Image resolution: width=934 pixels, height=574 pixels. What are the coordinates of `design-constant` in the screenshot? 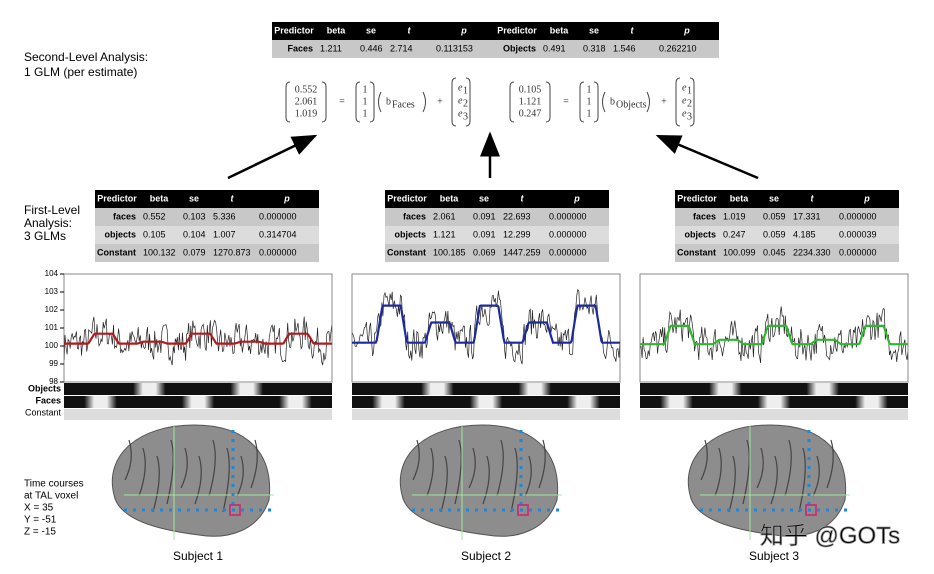 It's located at (774, 414).